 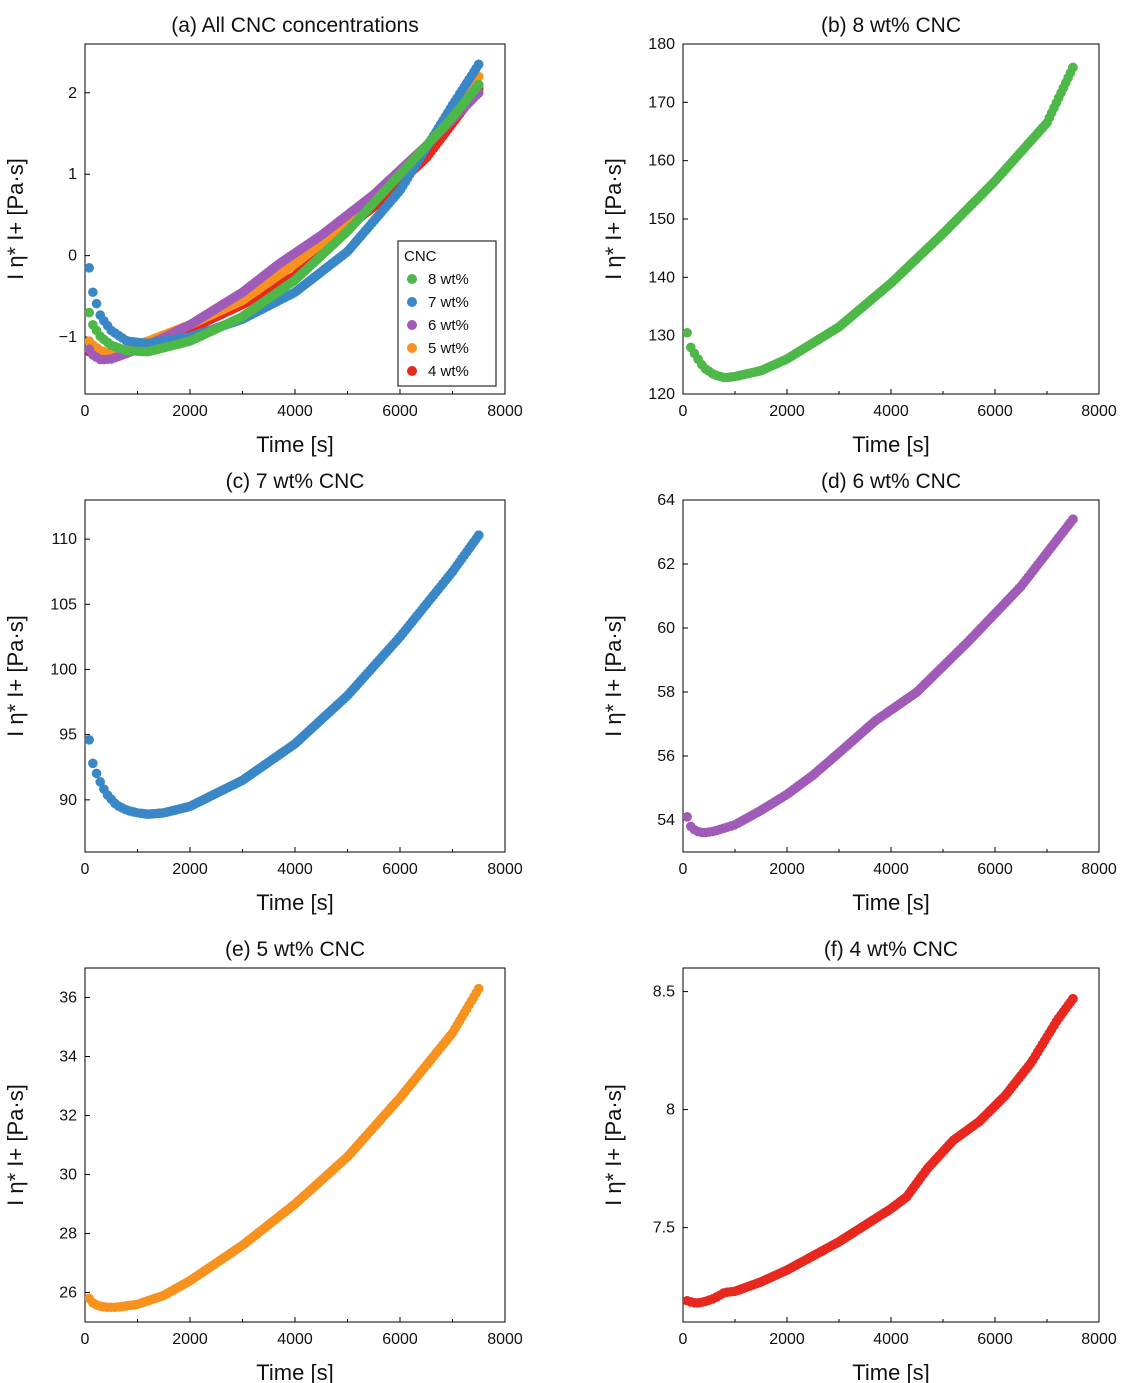 I want to click on y-tick-label: 7.5, so click(x=664, y=1228).